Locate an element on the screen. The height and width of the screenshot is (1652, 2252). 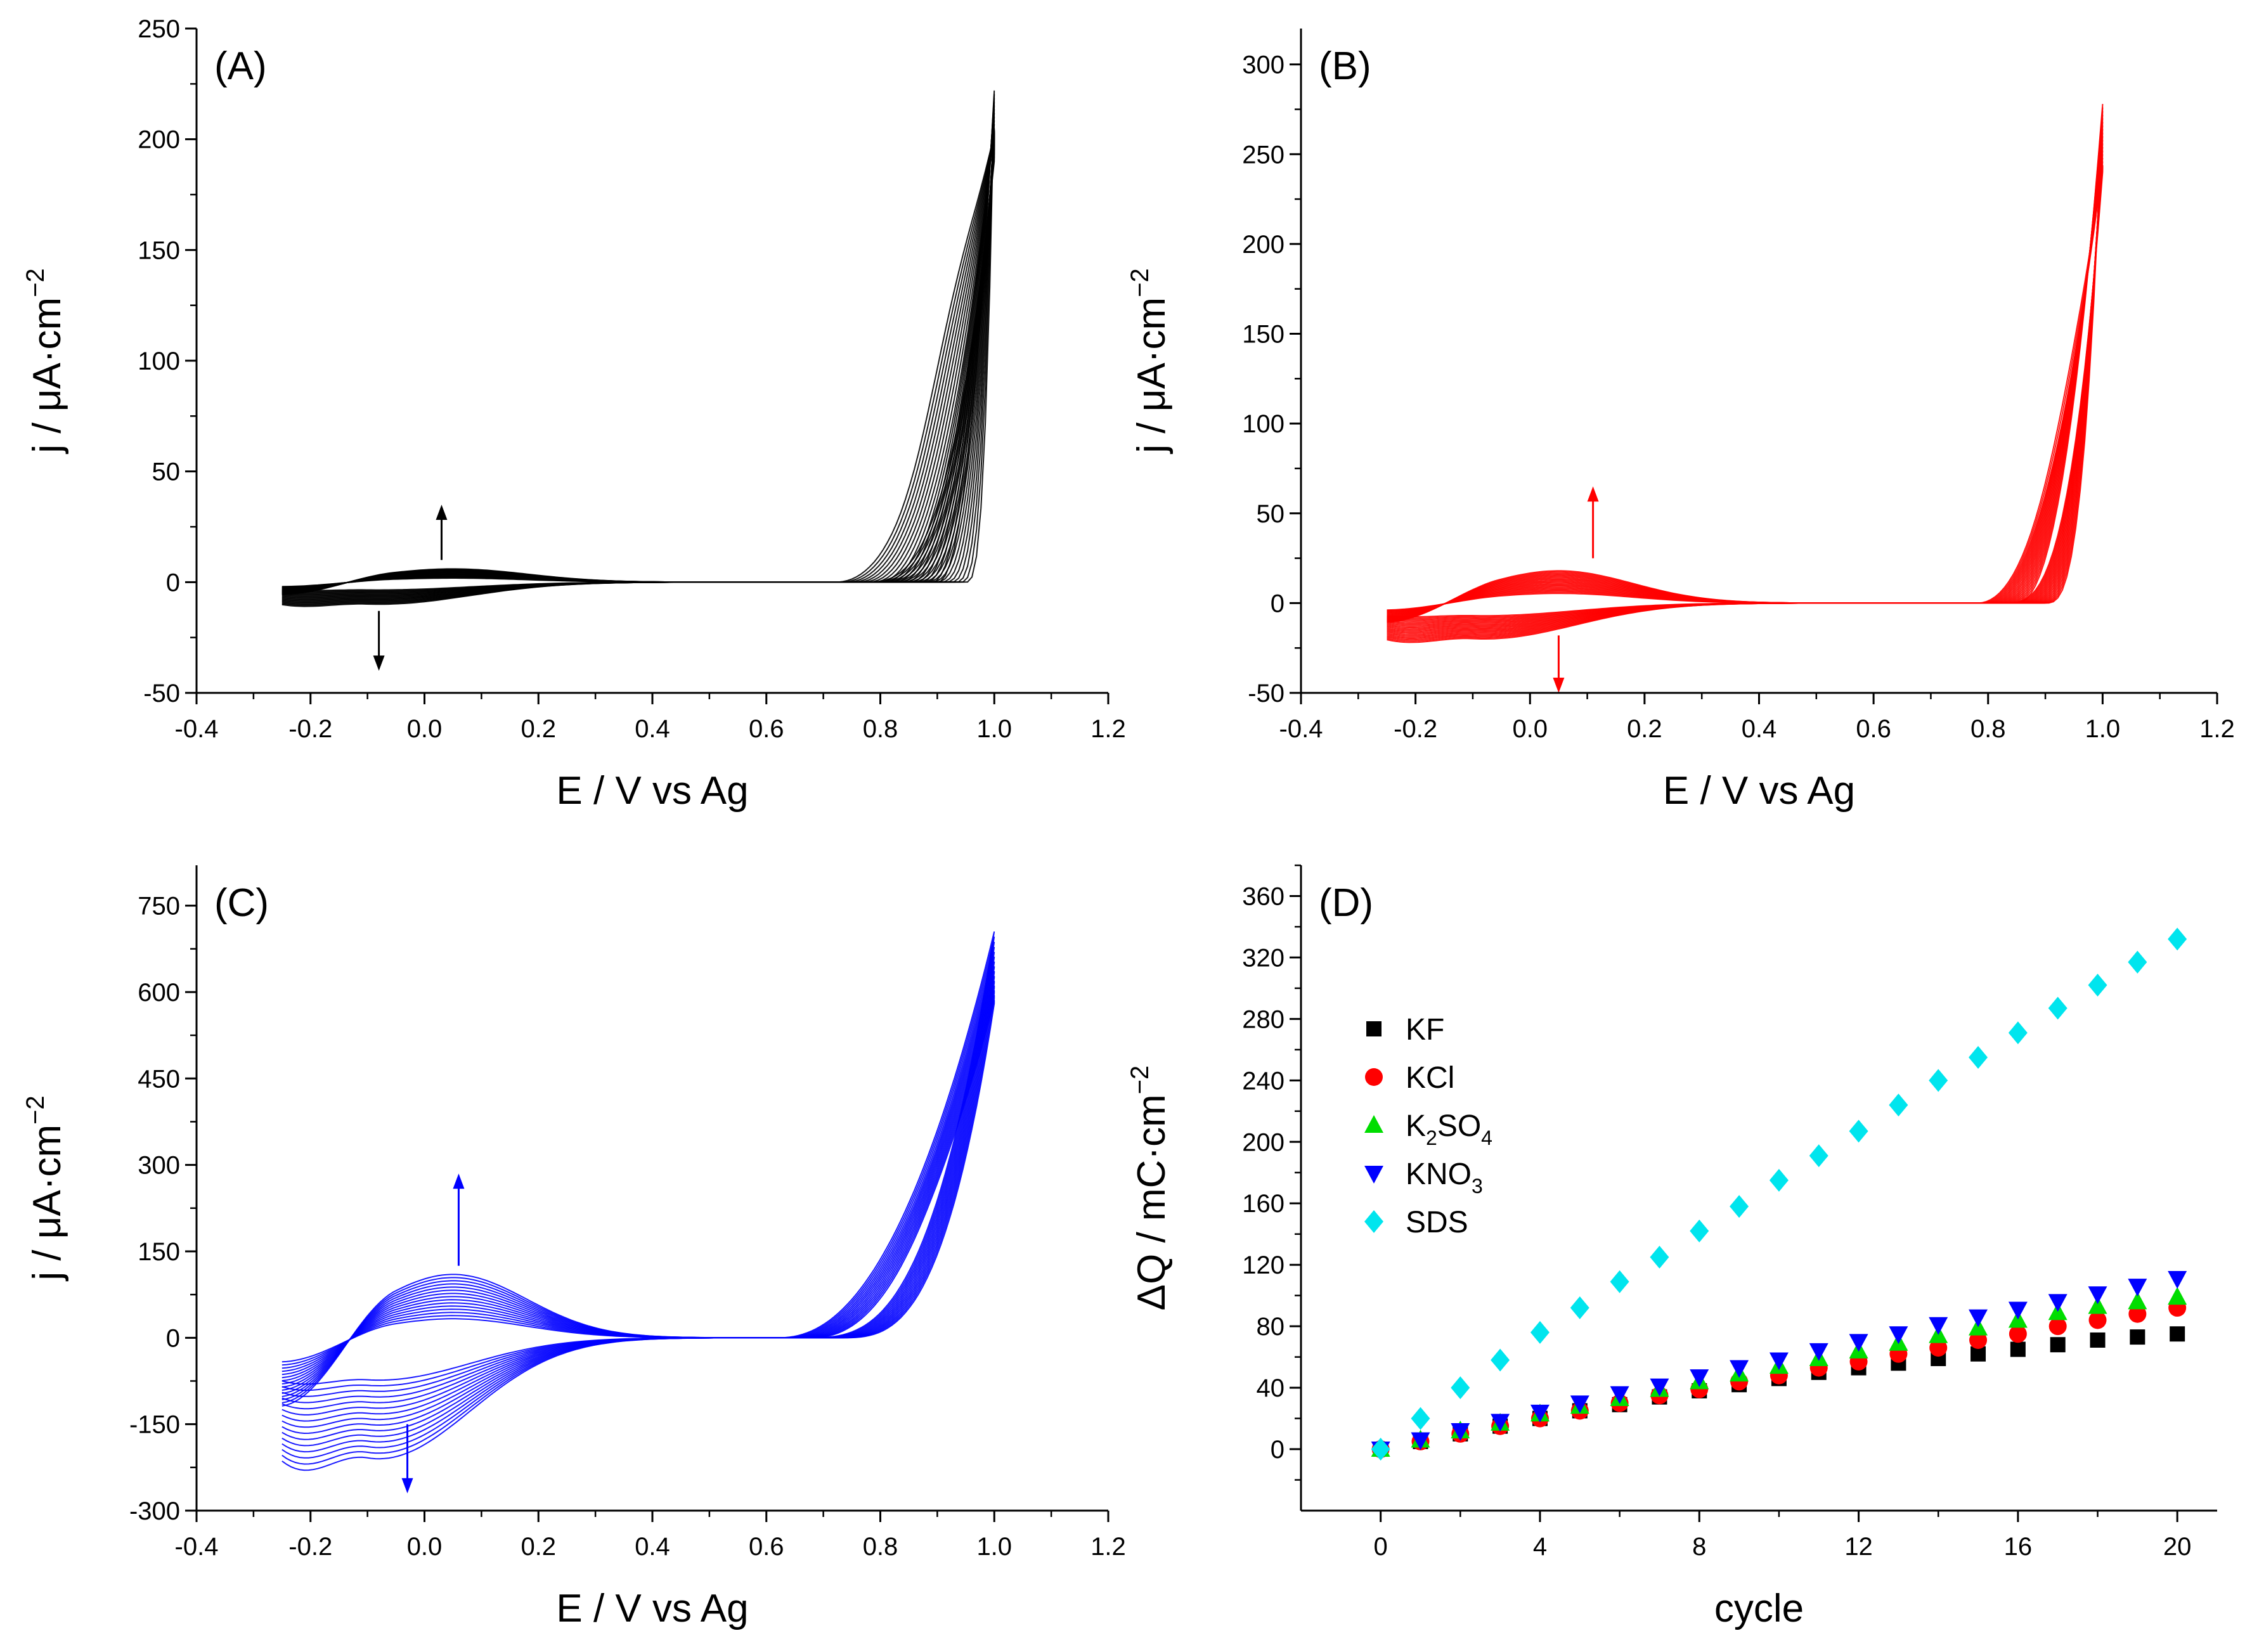
legend-marker-k2so4 is located at coordinates (1374, 1124).